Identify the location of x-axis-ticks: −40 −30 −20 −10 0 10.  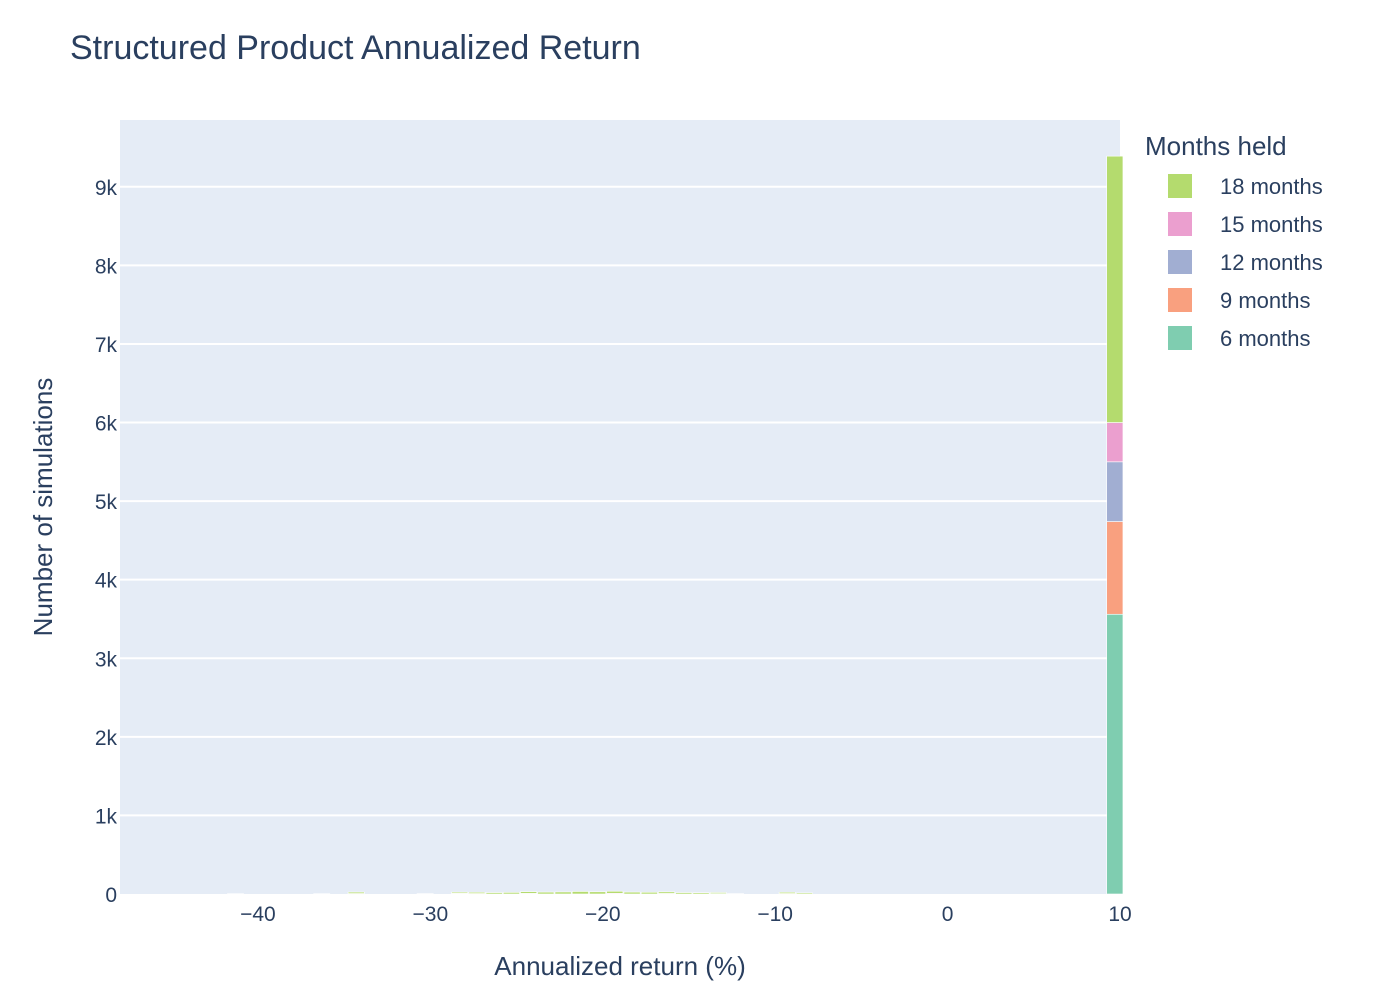
(686, 914).